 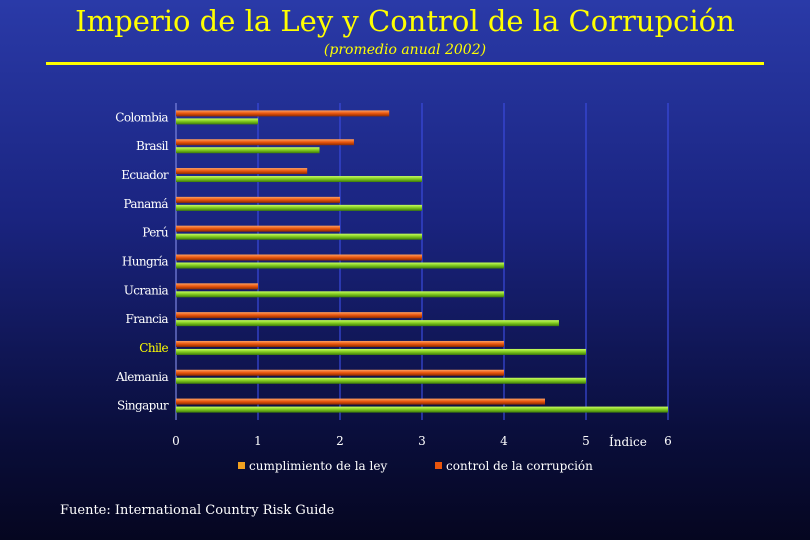 I want to click on category-label: Ucrania, so click(x=146, y=290).